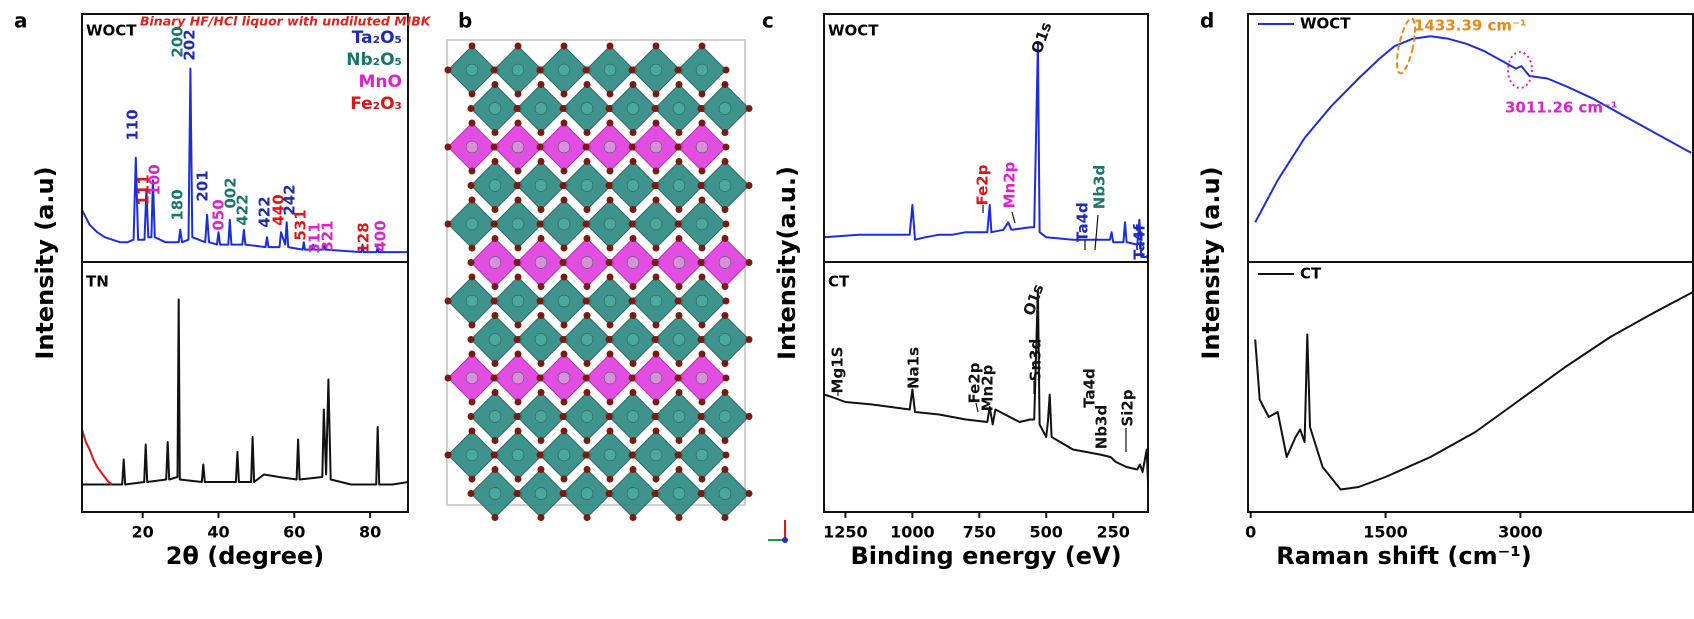  I want to click on legend-label: CT, so click(1311, 274).